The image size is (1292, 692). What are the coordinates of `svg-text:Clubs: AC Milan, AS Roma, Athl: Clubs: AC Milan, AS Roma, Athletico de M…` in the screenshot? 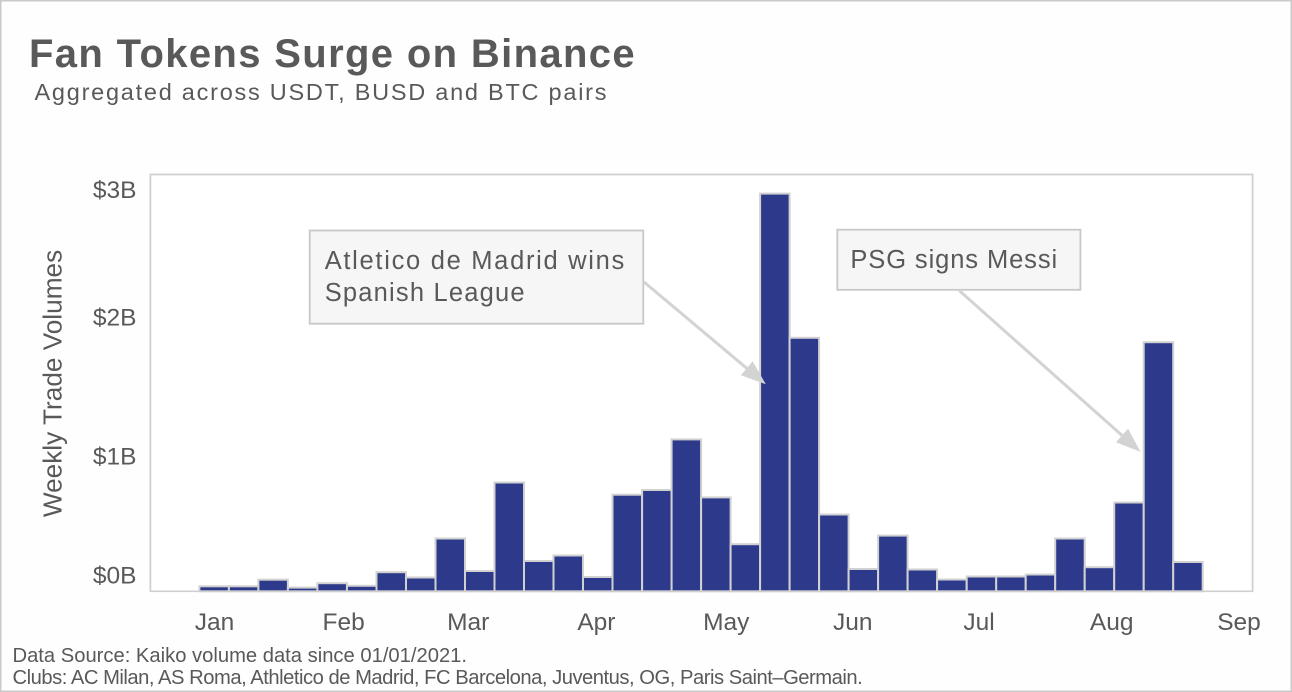 It's located at (438, 678).